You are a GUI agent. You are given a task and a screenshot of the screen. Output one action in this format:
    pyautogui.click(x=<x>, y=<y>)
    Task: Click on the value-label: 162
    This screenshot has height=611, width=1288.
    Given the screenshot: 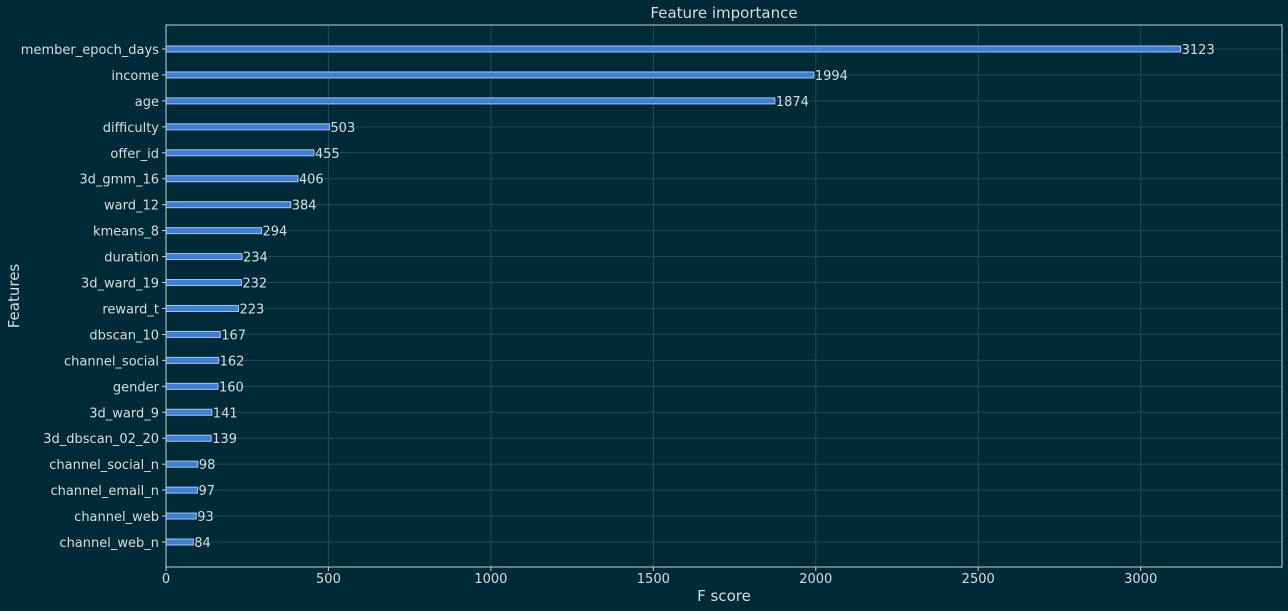 What is the action you would take?
    pyautogui.click(x=232, y=361)
    